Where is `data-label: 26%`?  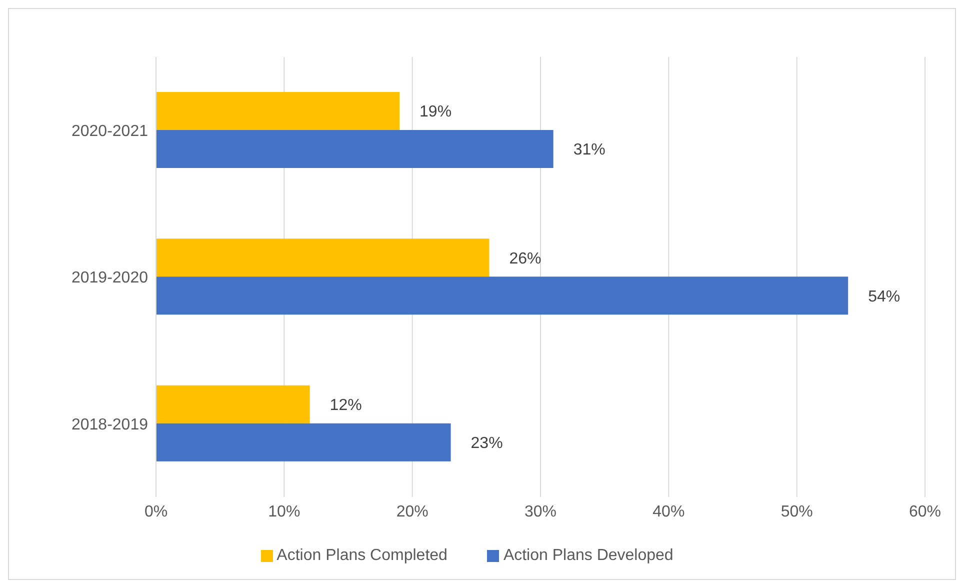 data-label: 26% is located at coordinates (525, 259).